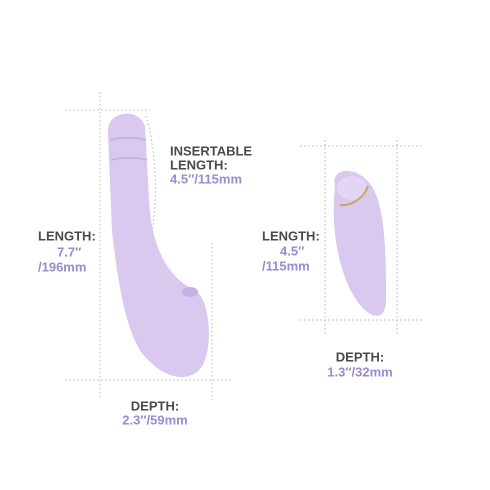 This screenshot has width=490, height=490. Describe the element at coordinates (354, 196) in the screenshot. I see `gold-ring` at that location.